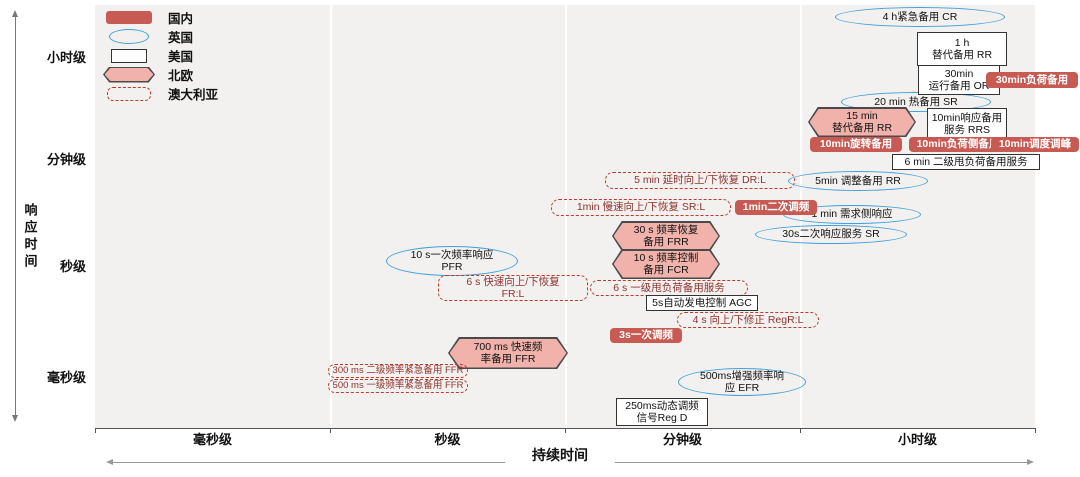 The width and height of the screenshot is (1080, 477). What do you see at coordinates (212, 439) in the screenshot?
I see `x-tick-millisecond: 毫秒级` at bounding box center [212, 439].